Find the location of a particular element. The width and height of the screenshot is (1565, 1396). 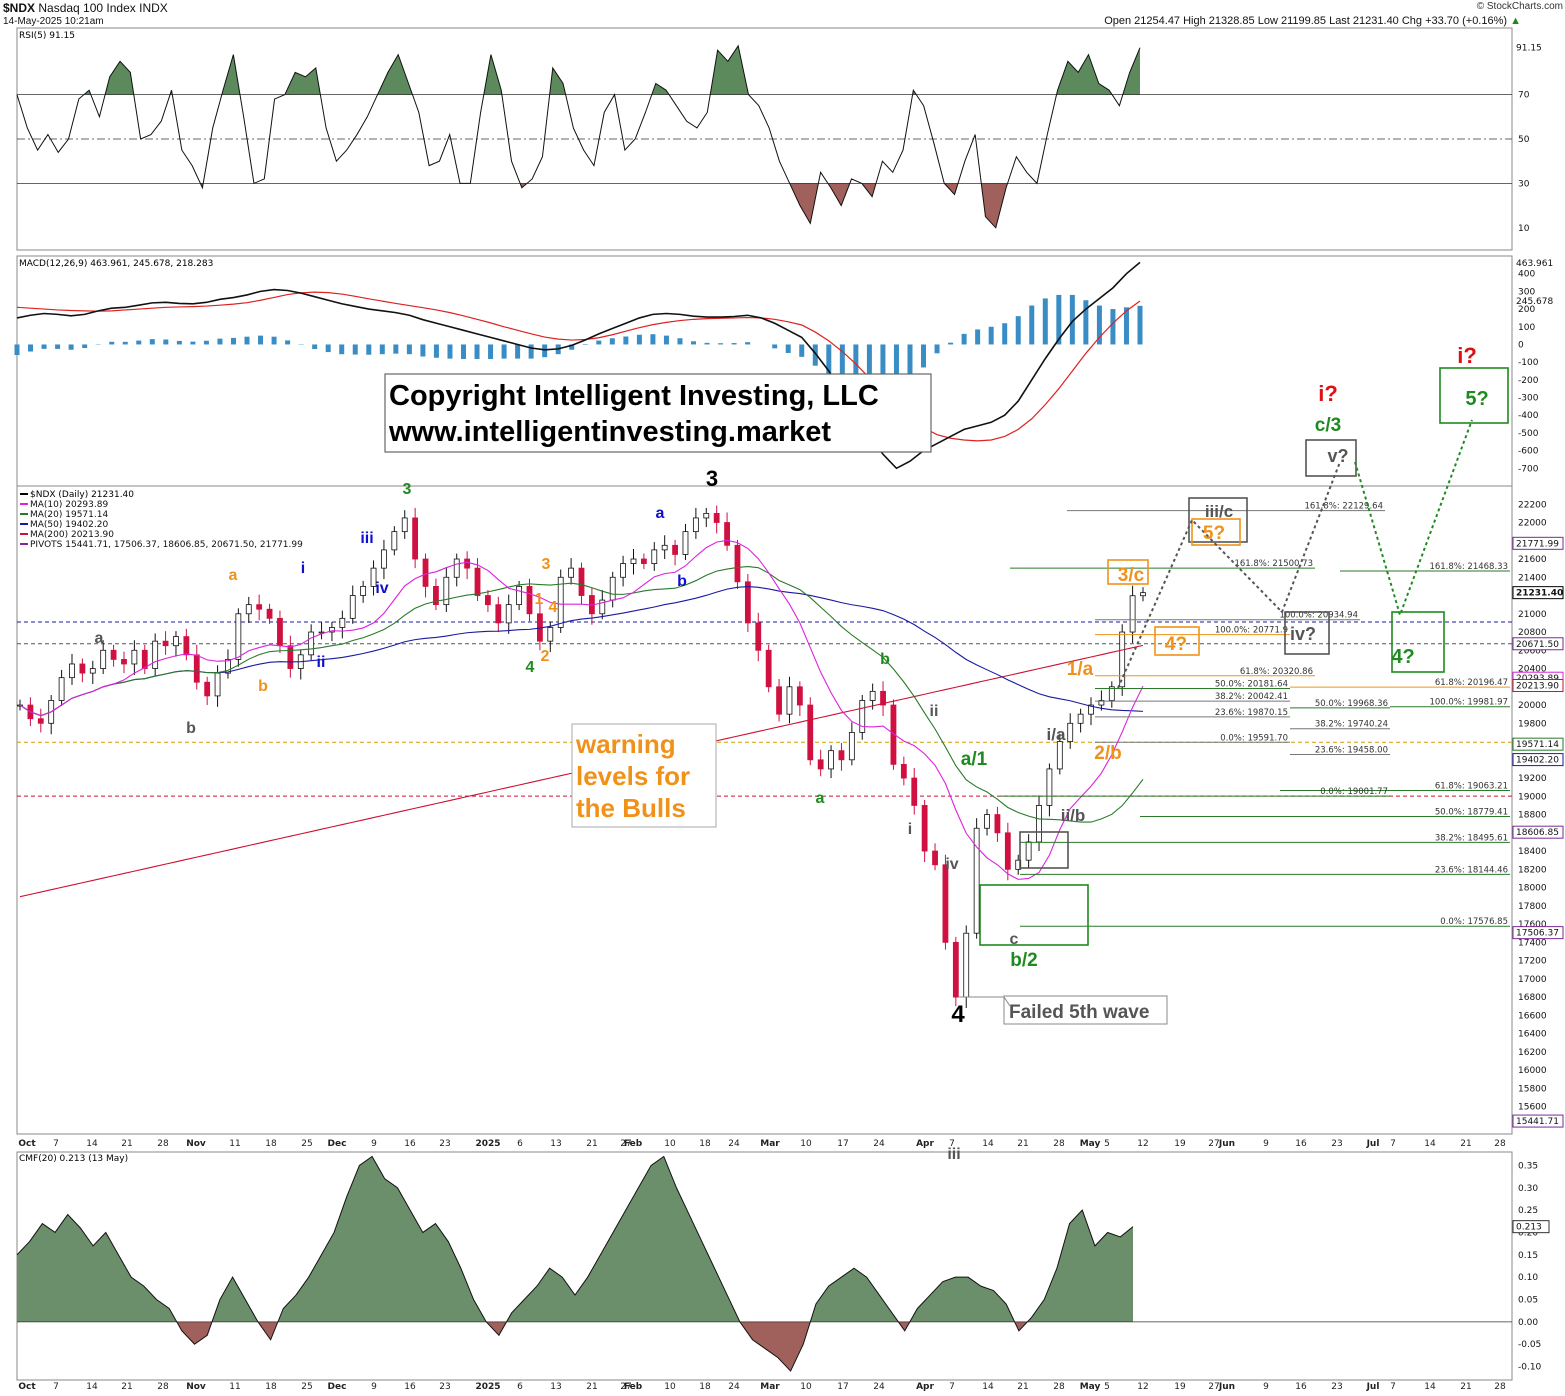

price-legend-entry: MA(50) 19402.20 is located at coordinates (69, 525).